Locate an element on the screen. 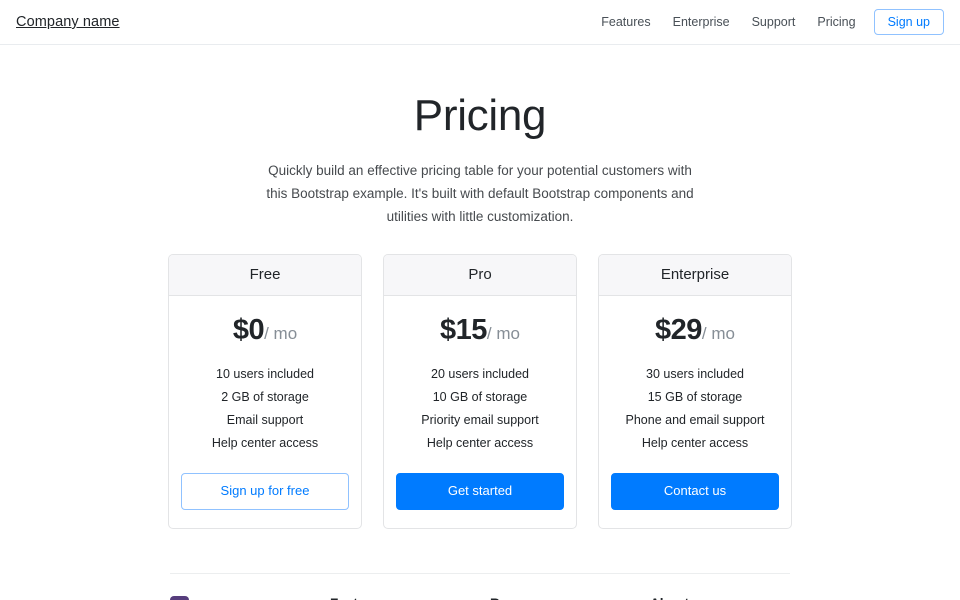 Image resolution: width=960 pixels, height=600 pixels. footer-column-title: Features is located at coordinates (410, 598).